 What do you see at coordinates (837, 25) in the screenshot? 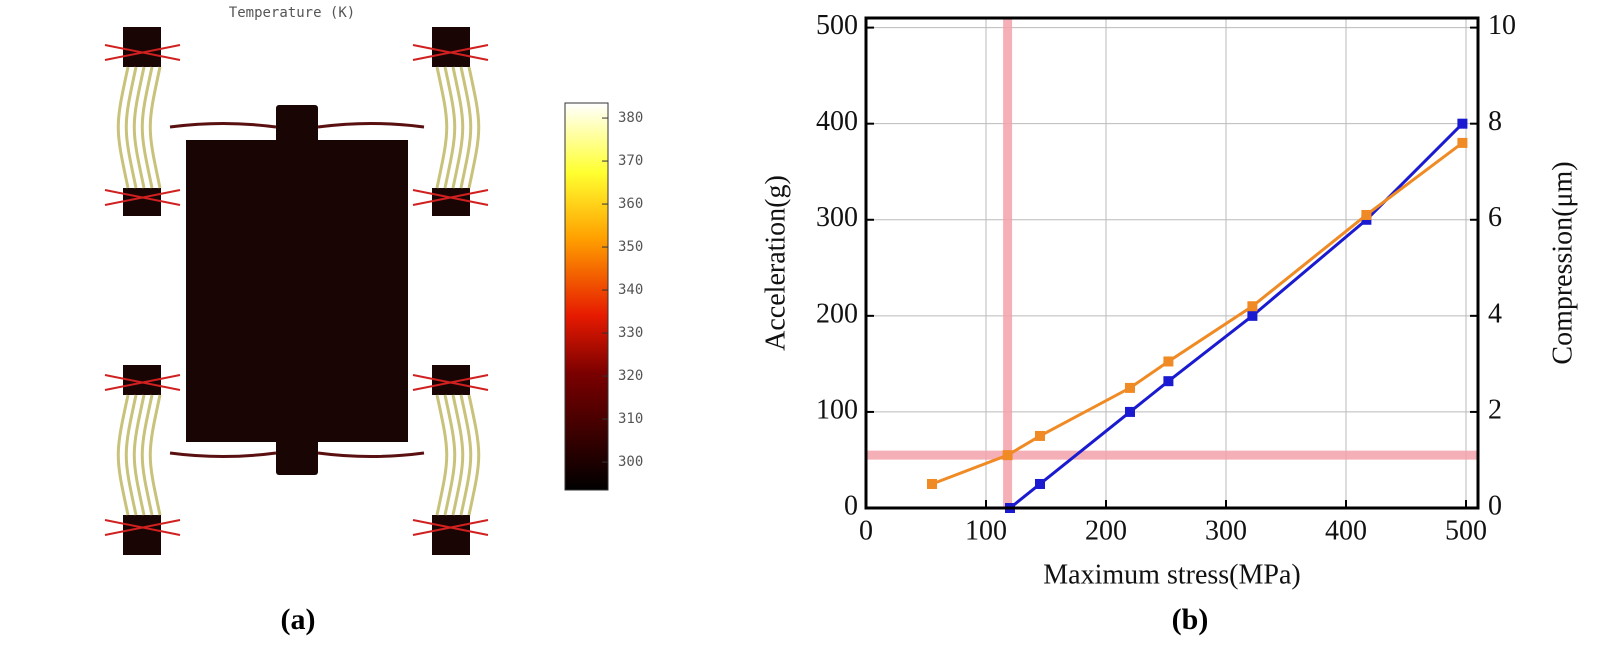
I see `y-tick-label: 500` at bounding box center [837, 25].